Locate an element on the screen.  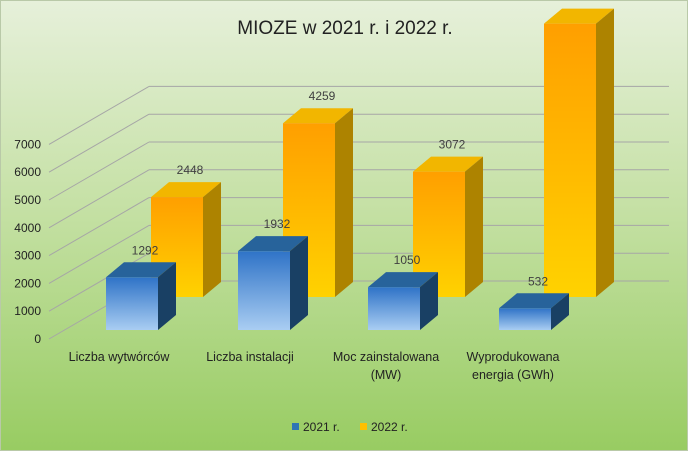
y-tick-label: 3000 is located at coordinates (27, 256).